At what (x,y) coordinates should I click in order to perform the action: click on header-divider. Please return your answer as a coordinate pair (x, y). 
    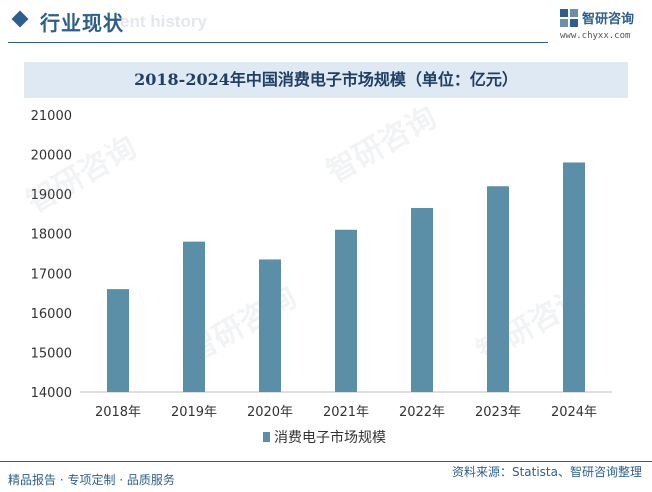
    Looking at the image, I should click on (278, 42).